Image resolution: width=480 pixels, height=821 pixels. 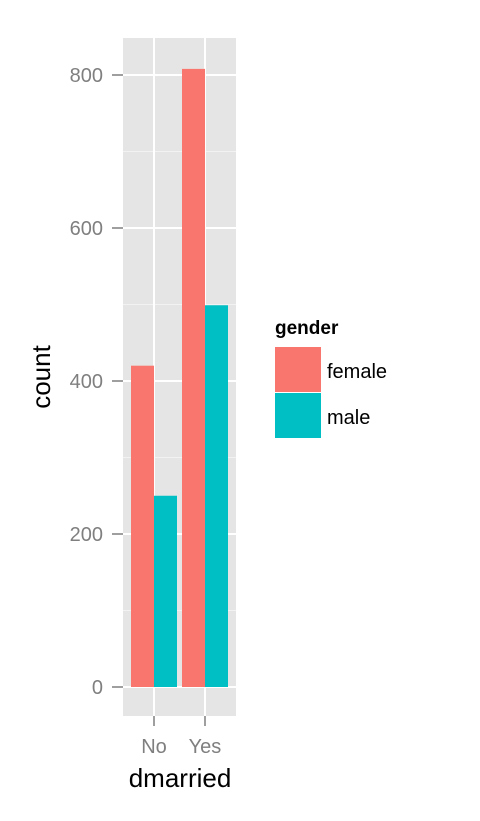 What do you see at coordinates (154, 747) in the screenshot?
I see `x-tick-label: No` at bounding box center [154, 747].